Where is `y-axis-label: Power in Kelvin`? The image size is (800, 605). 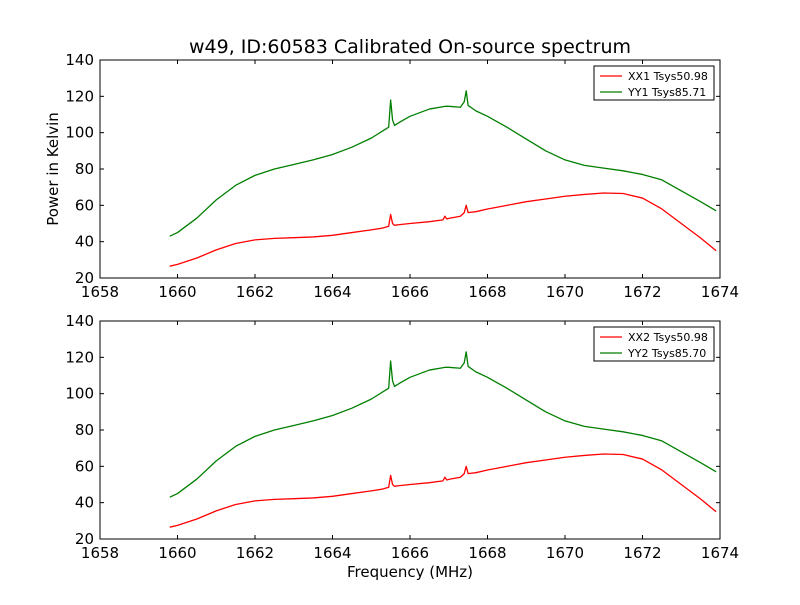 y-axis-label: Power in Kelvin is located at coordinates (53, 169).